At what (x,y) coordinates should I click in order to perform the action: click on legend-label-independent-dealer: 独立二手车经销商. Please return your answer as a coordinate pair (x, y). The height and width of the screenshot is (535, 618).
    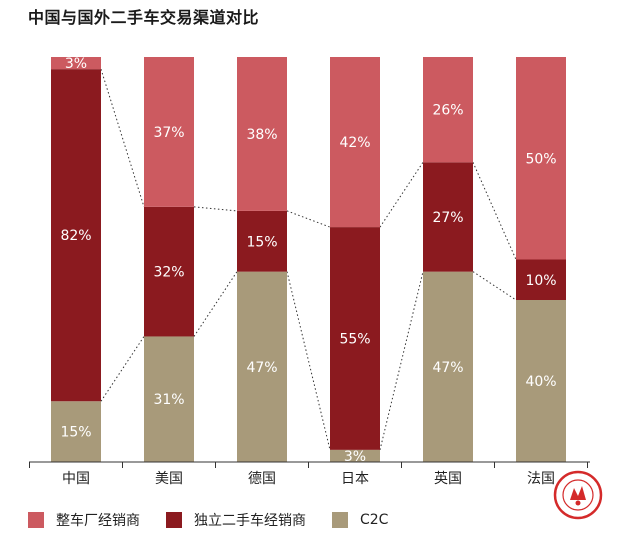
    Looking at the image, I should click on (250, 521).